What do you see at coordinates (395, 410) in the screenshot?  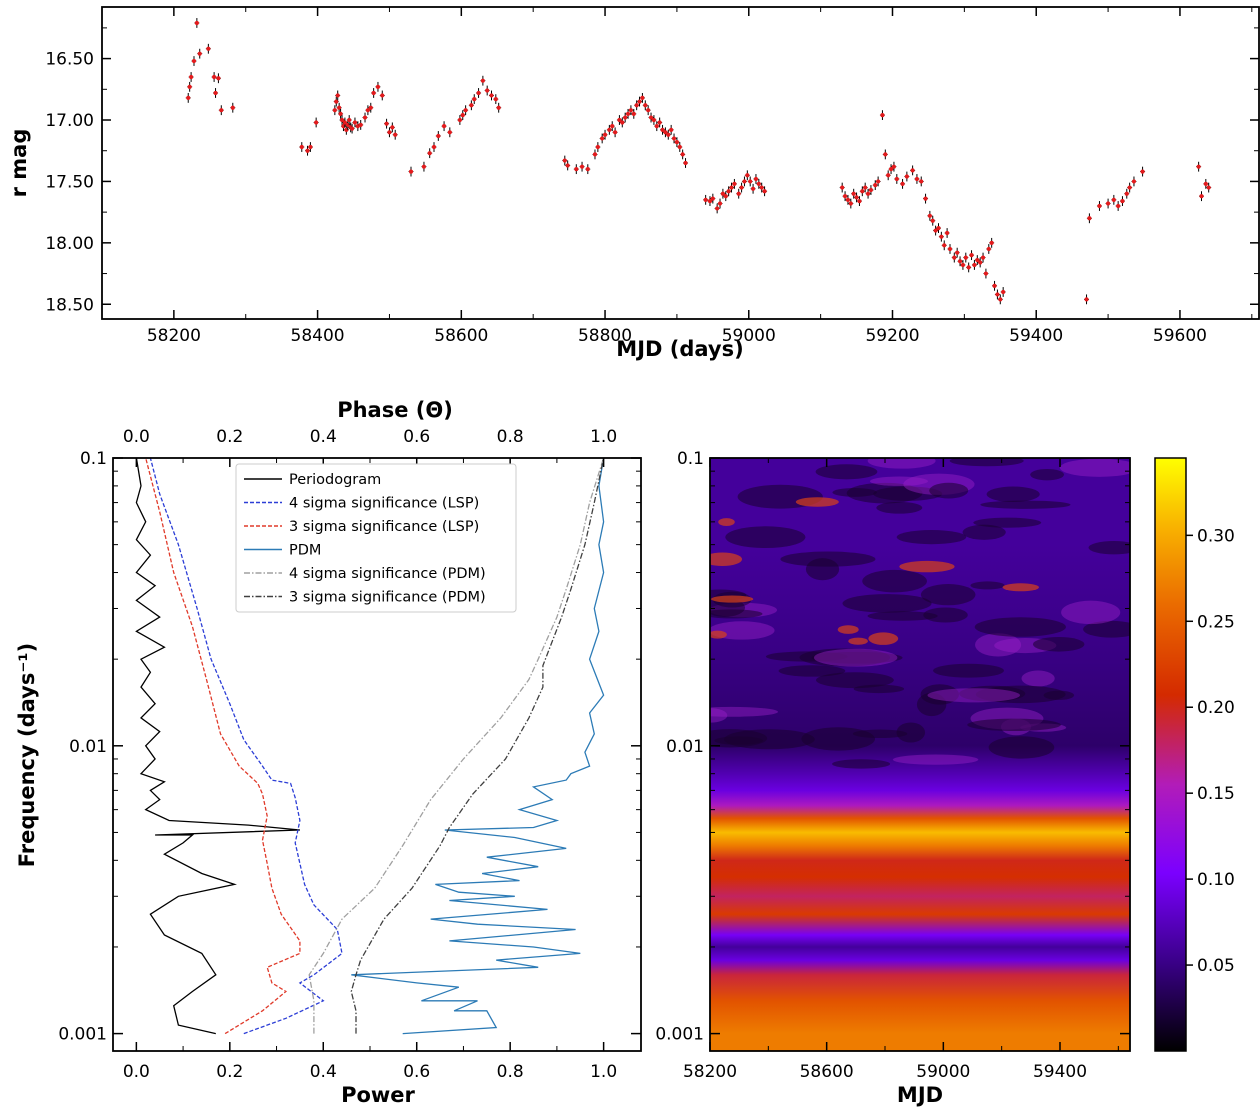 I see `periodogram-top-xlabel: Phase (Θ)` at bounding box center [395, 410].